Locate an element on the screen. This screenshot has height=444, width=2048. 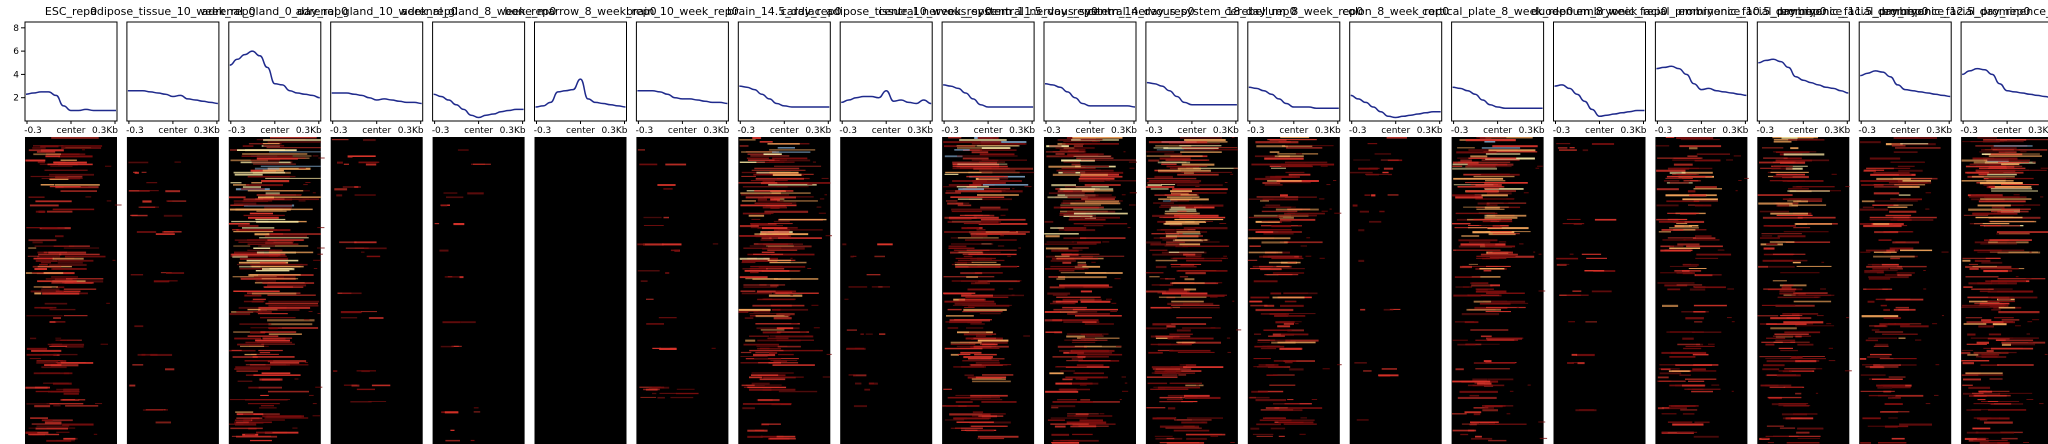
panel: adrenal_gland_8_week_rep0-0.3 center 0.3Kb is located at coordinates (478, 224).